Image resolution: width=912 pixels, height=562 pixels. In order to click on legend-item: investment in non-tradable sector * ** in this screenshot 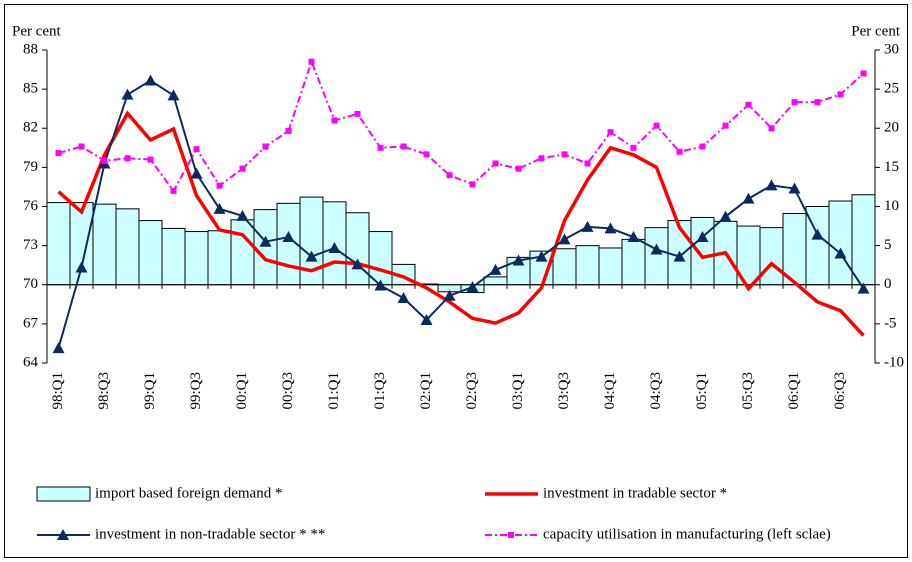, I will do `click(181, 534)`.